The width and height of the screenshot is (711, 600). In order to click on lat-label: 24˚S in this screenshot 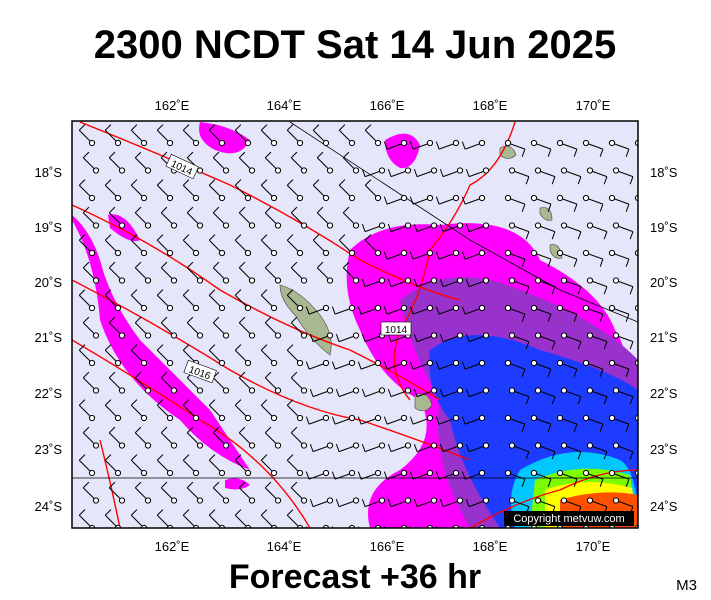, I will do `click(49, 506)`.